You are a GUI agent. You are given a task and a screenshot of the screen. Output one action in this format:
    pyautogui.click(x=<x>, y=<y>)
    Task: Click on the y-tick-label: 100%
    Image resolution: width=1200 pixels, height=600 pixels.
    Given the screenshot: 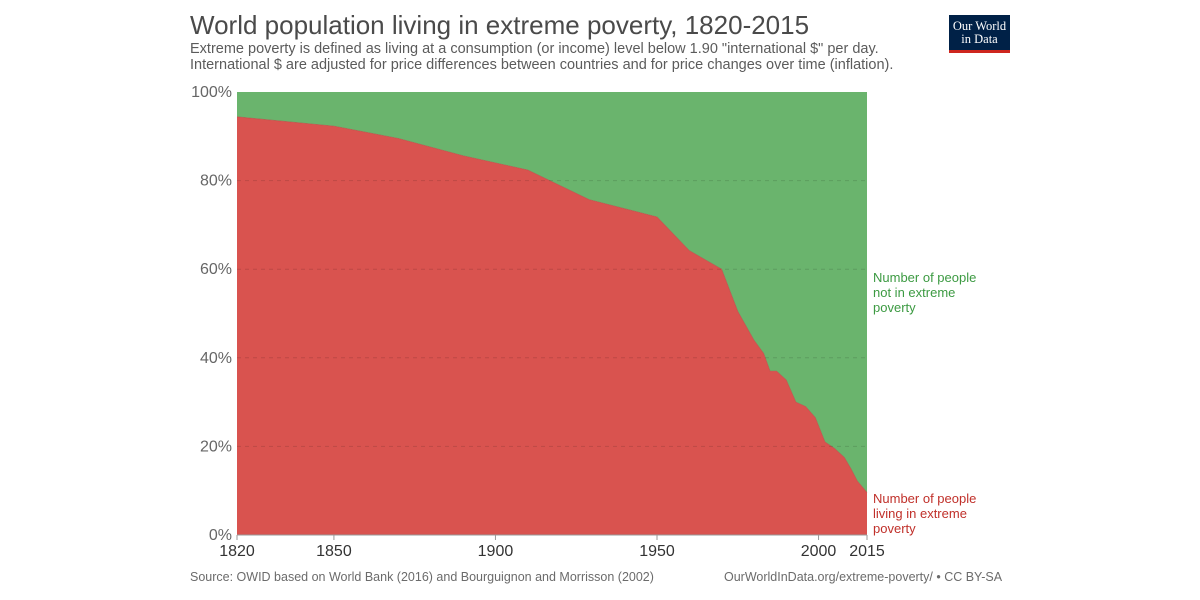 What is the action you would take?
    pyautogui.click(x=211, y=92)
    